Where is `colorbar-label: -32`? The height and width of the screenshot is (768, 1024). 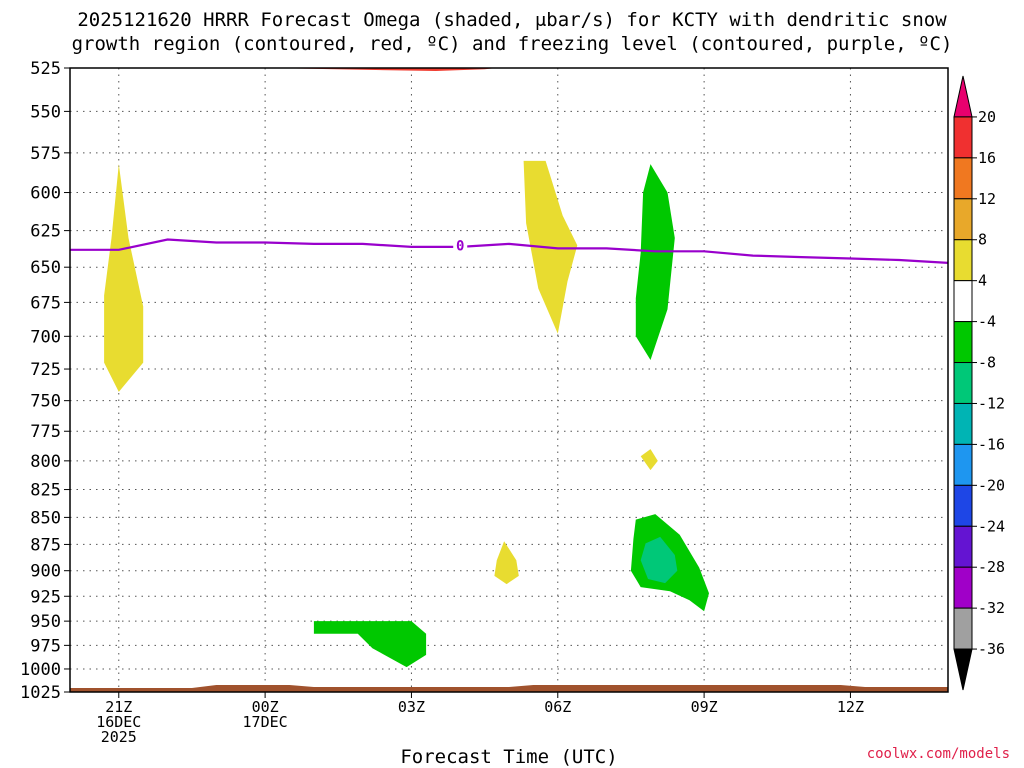
colorbar-label: -32 is located at coordinates (991, 608).